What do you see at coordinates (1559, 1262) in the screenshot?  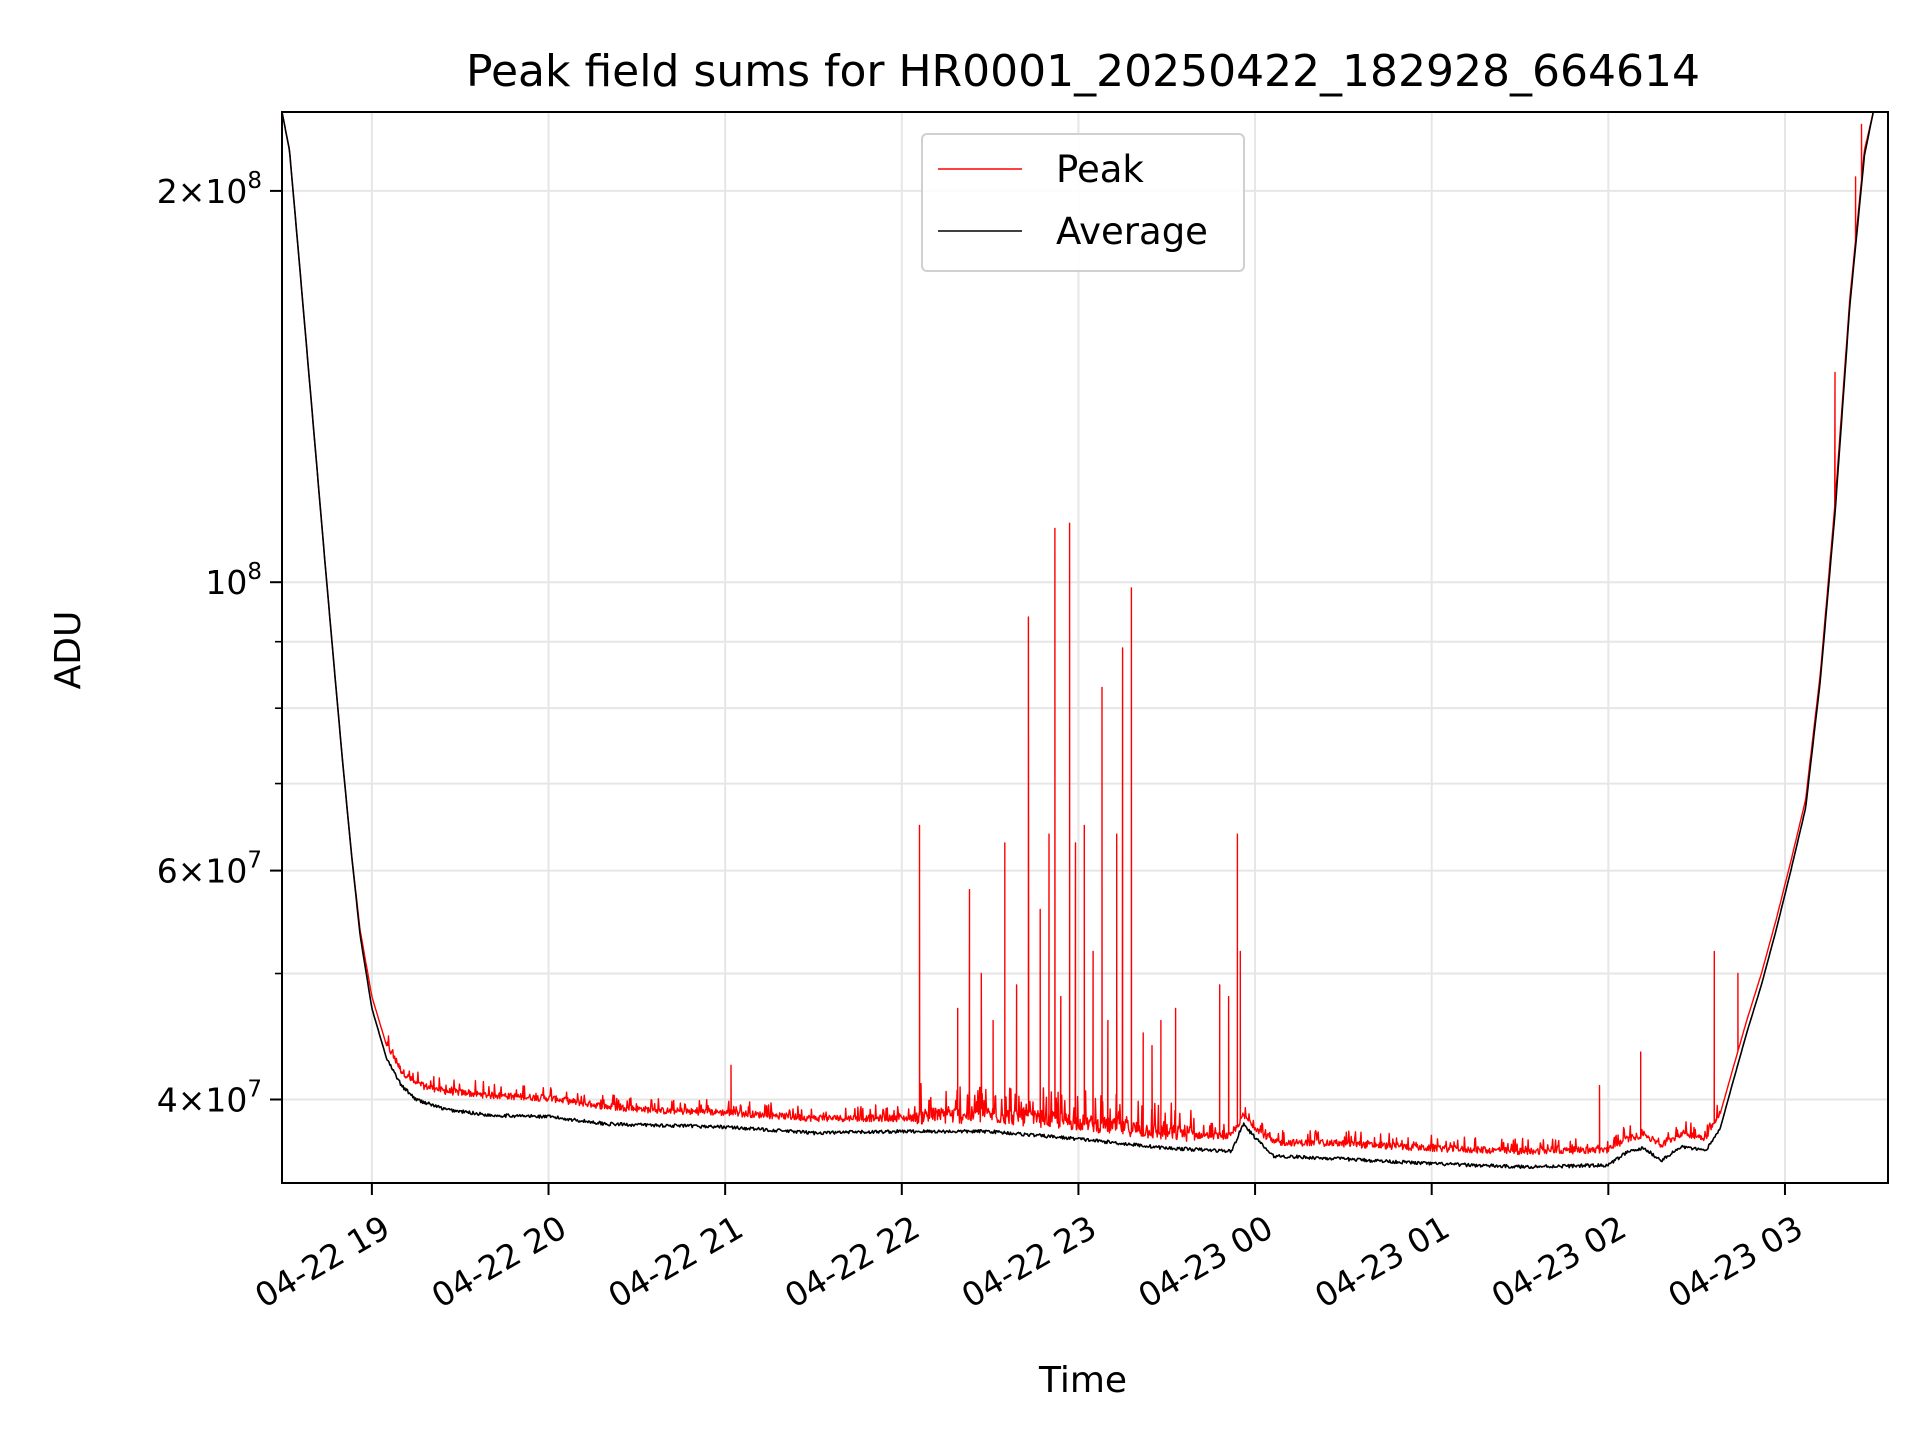 I see `x-tick-label-7: 04-23 02` at bounding box center [1559, 1262].